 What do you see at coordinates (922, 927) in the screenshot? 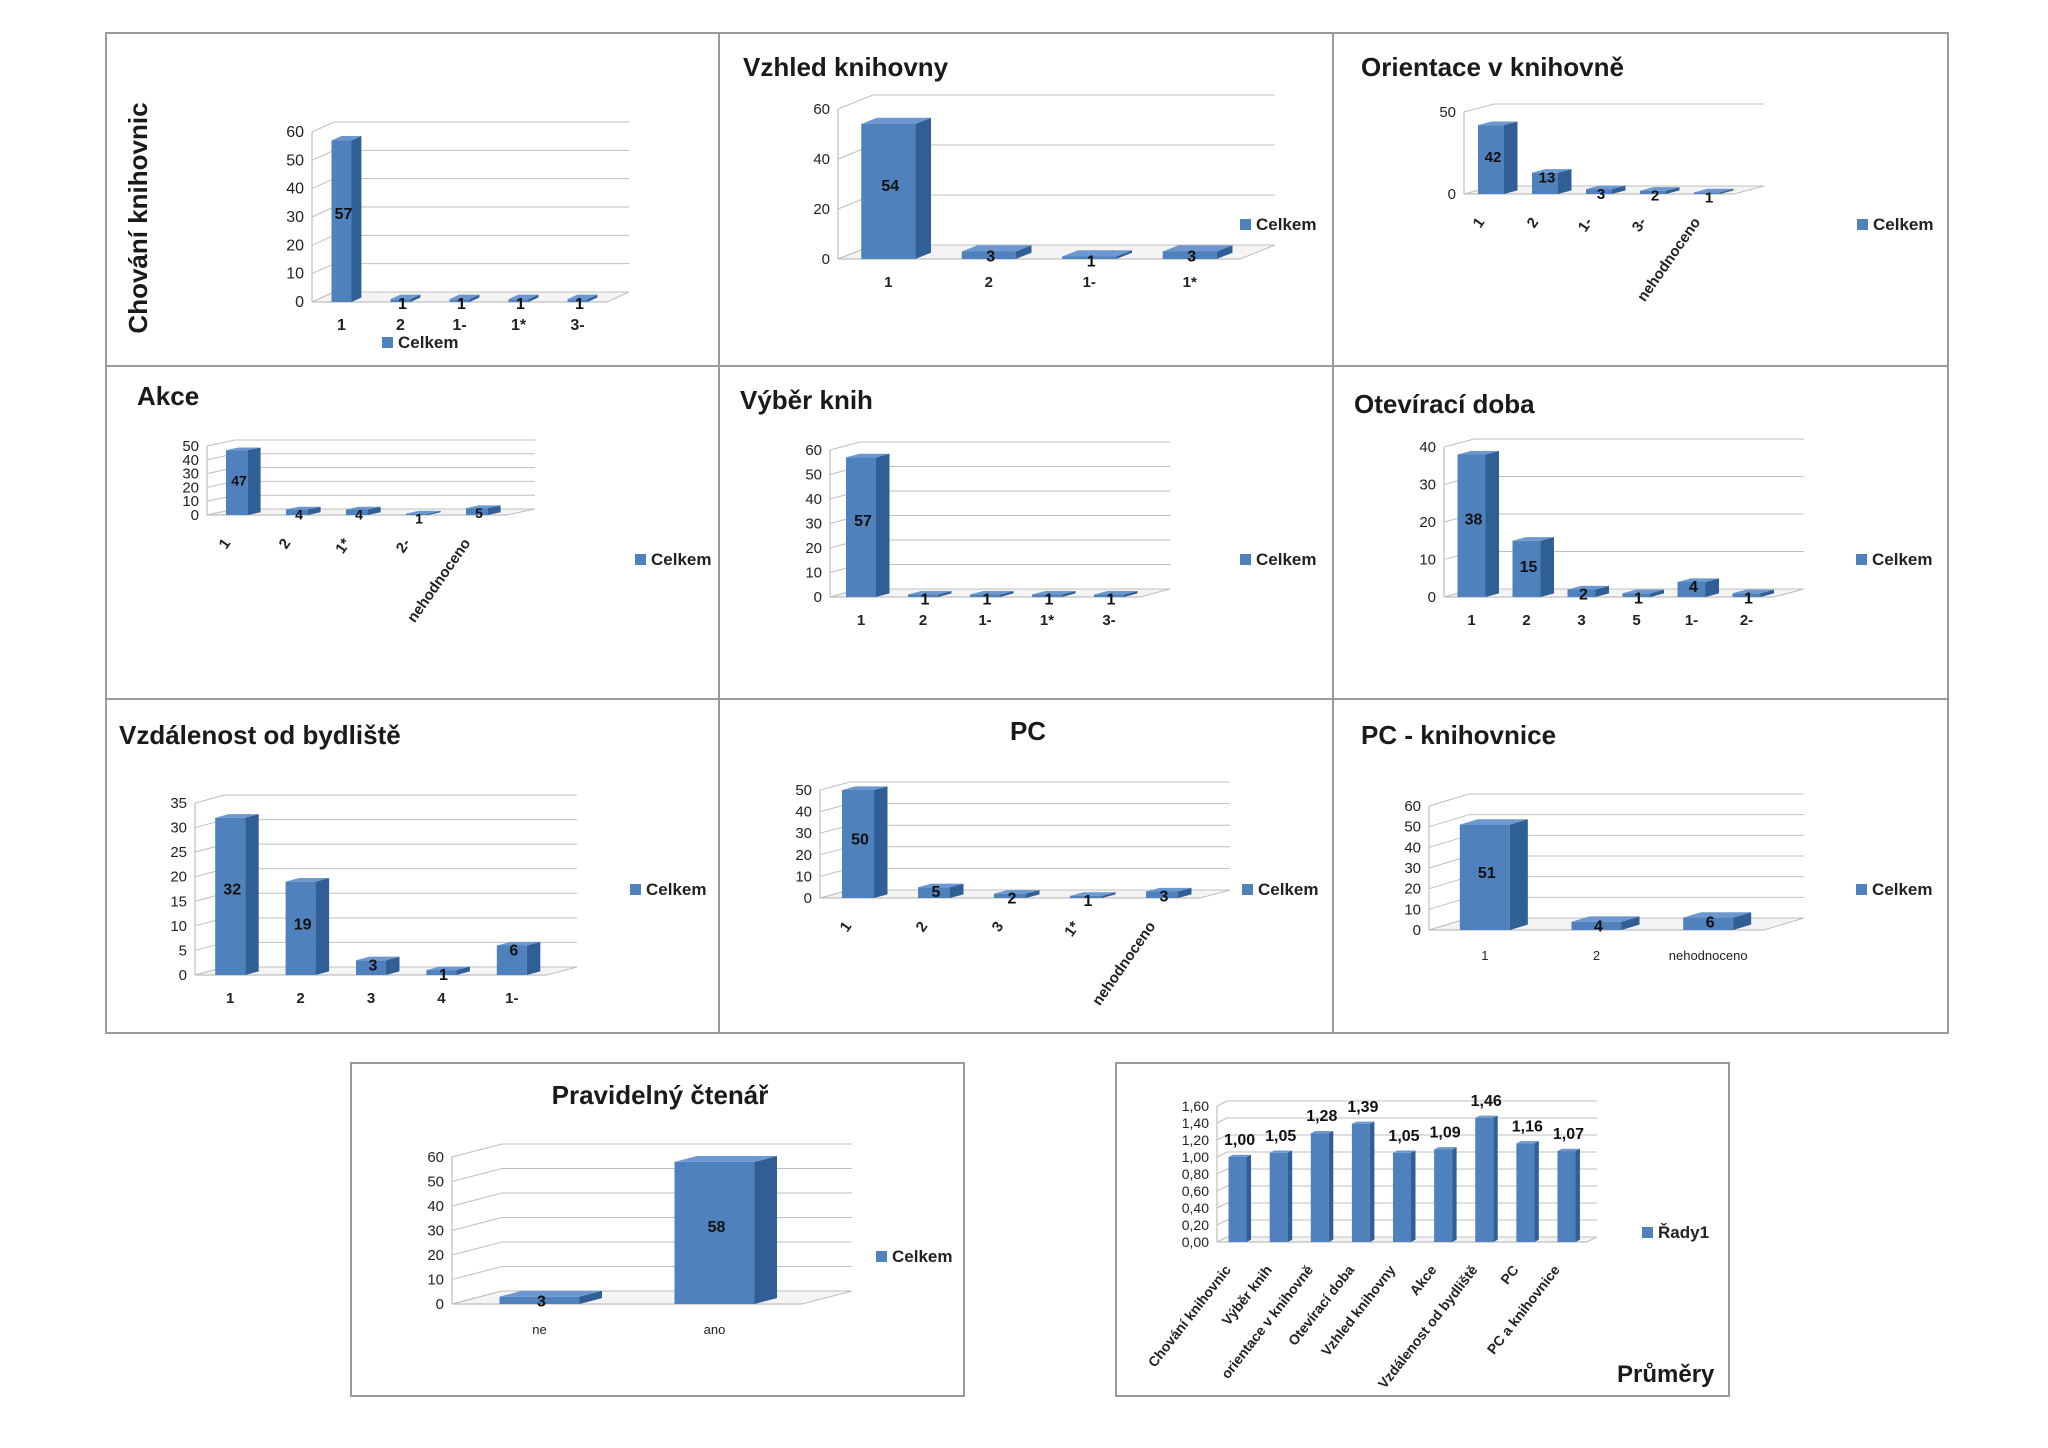
I see `x-category-label: 2` at bounding box center [922, 927].